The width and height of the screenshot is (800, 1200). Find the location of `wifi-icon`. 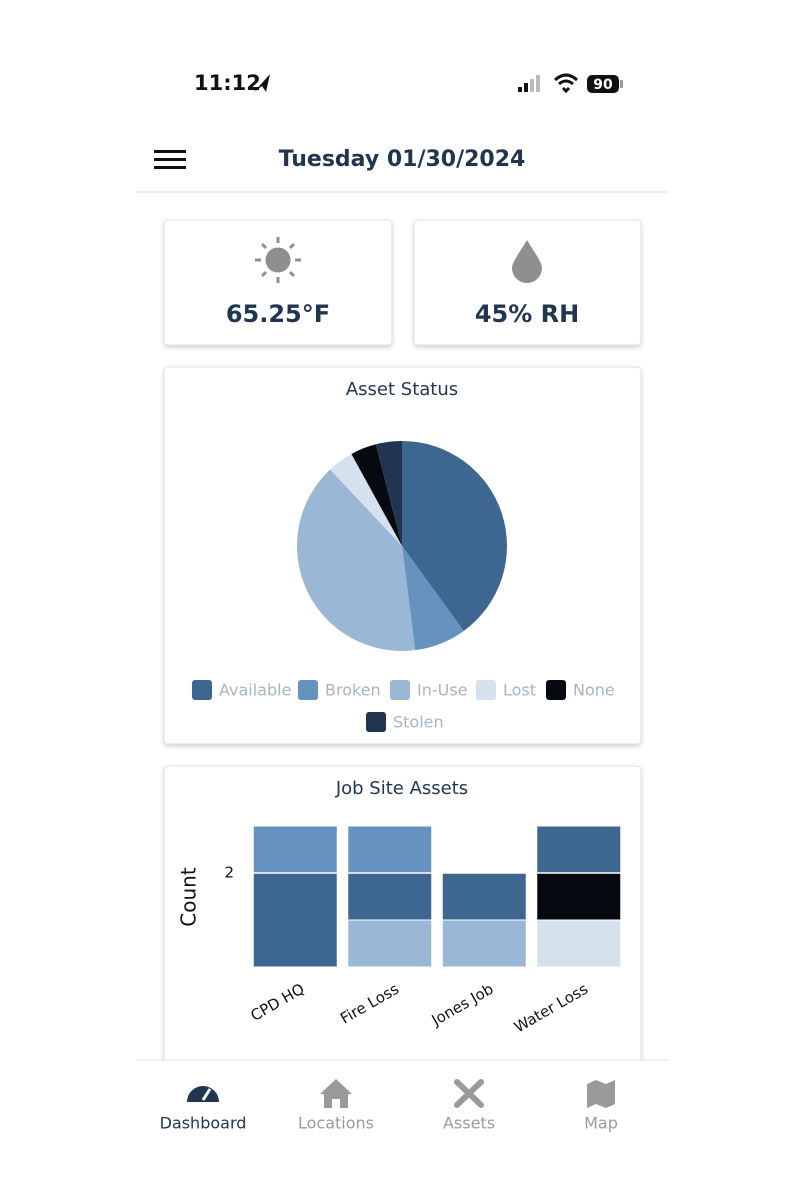

wifi-icon is located at coordinates (566, 83).